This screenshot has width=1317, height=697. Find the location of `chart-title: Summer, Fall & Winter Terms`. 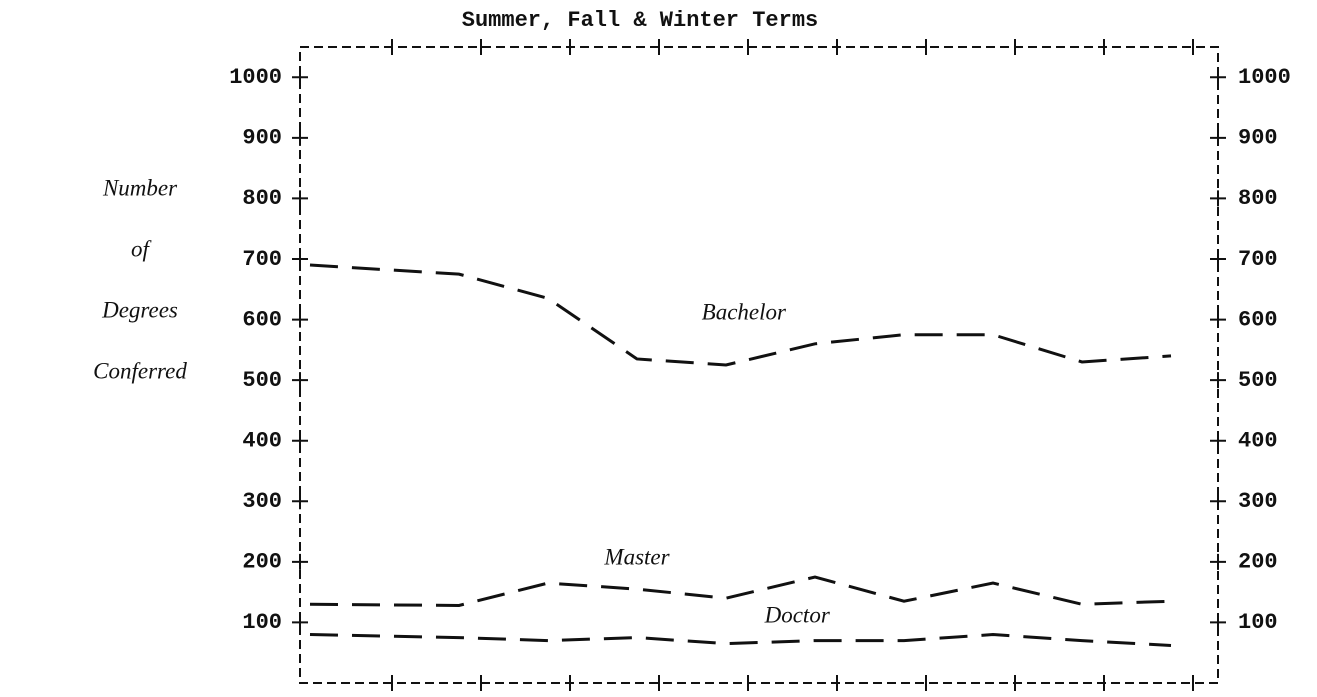

chart-title: Summer, Fall & Winter Terms is located at coordinates (640, 20).